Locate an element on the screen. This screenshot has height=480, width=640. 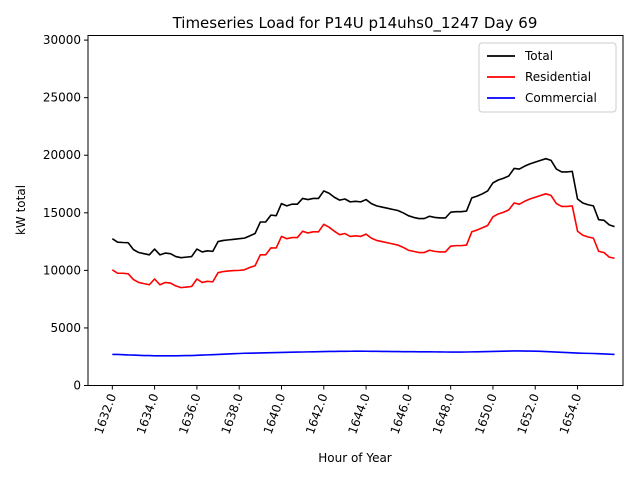
y-axis: 0 5000 10000 15000 20000 25000 30000 is located at coordinates (65, 213).